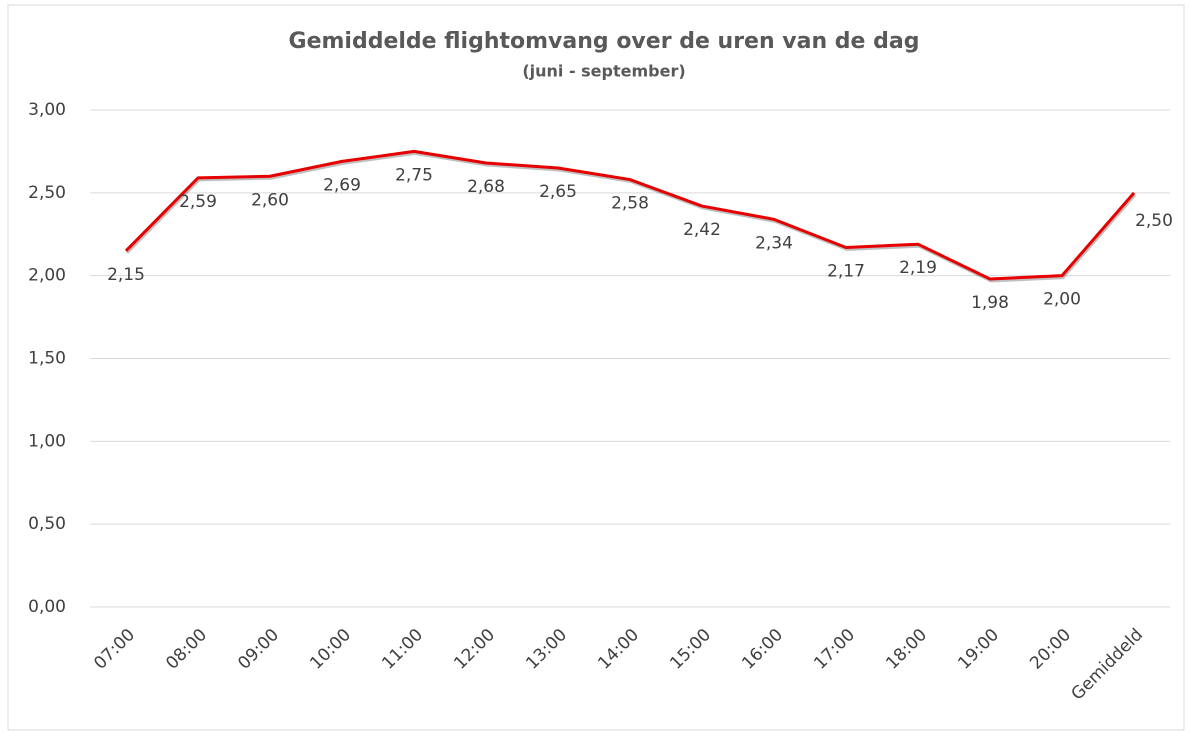 The image size is (1190, 733). What do you see at coordinates (126, 275) in the screenshot?
I see `data-label: 2,15` at bounding box center [126, 275].